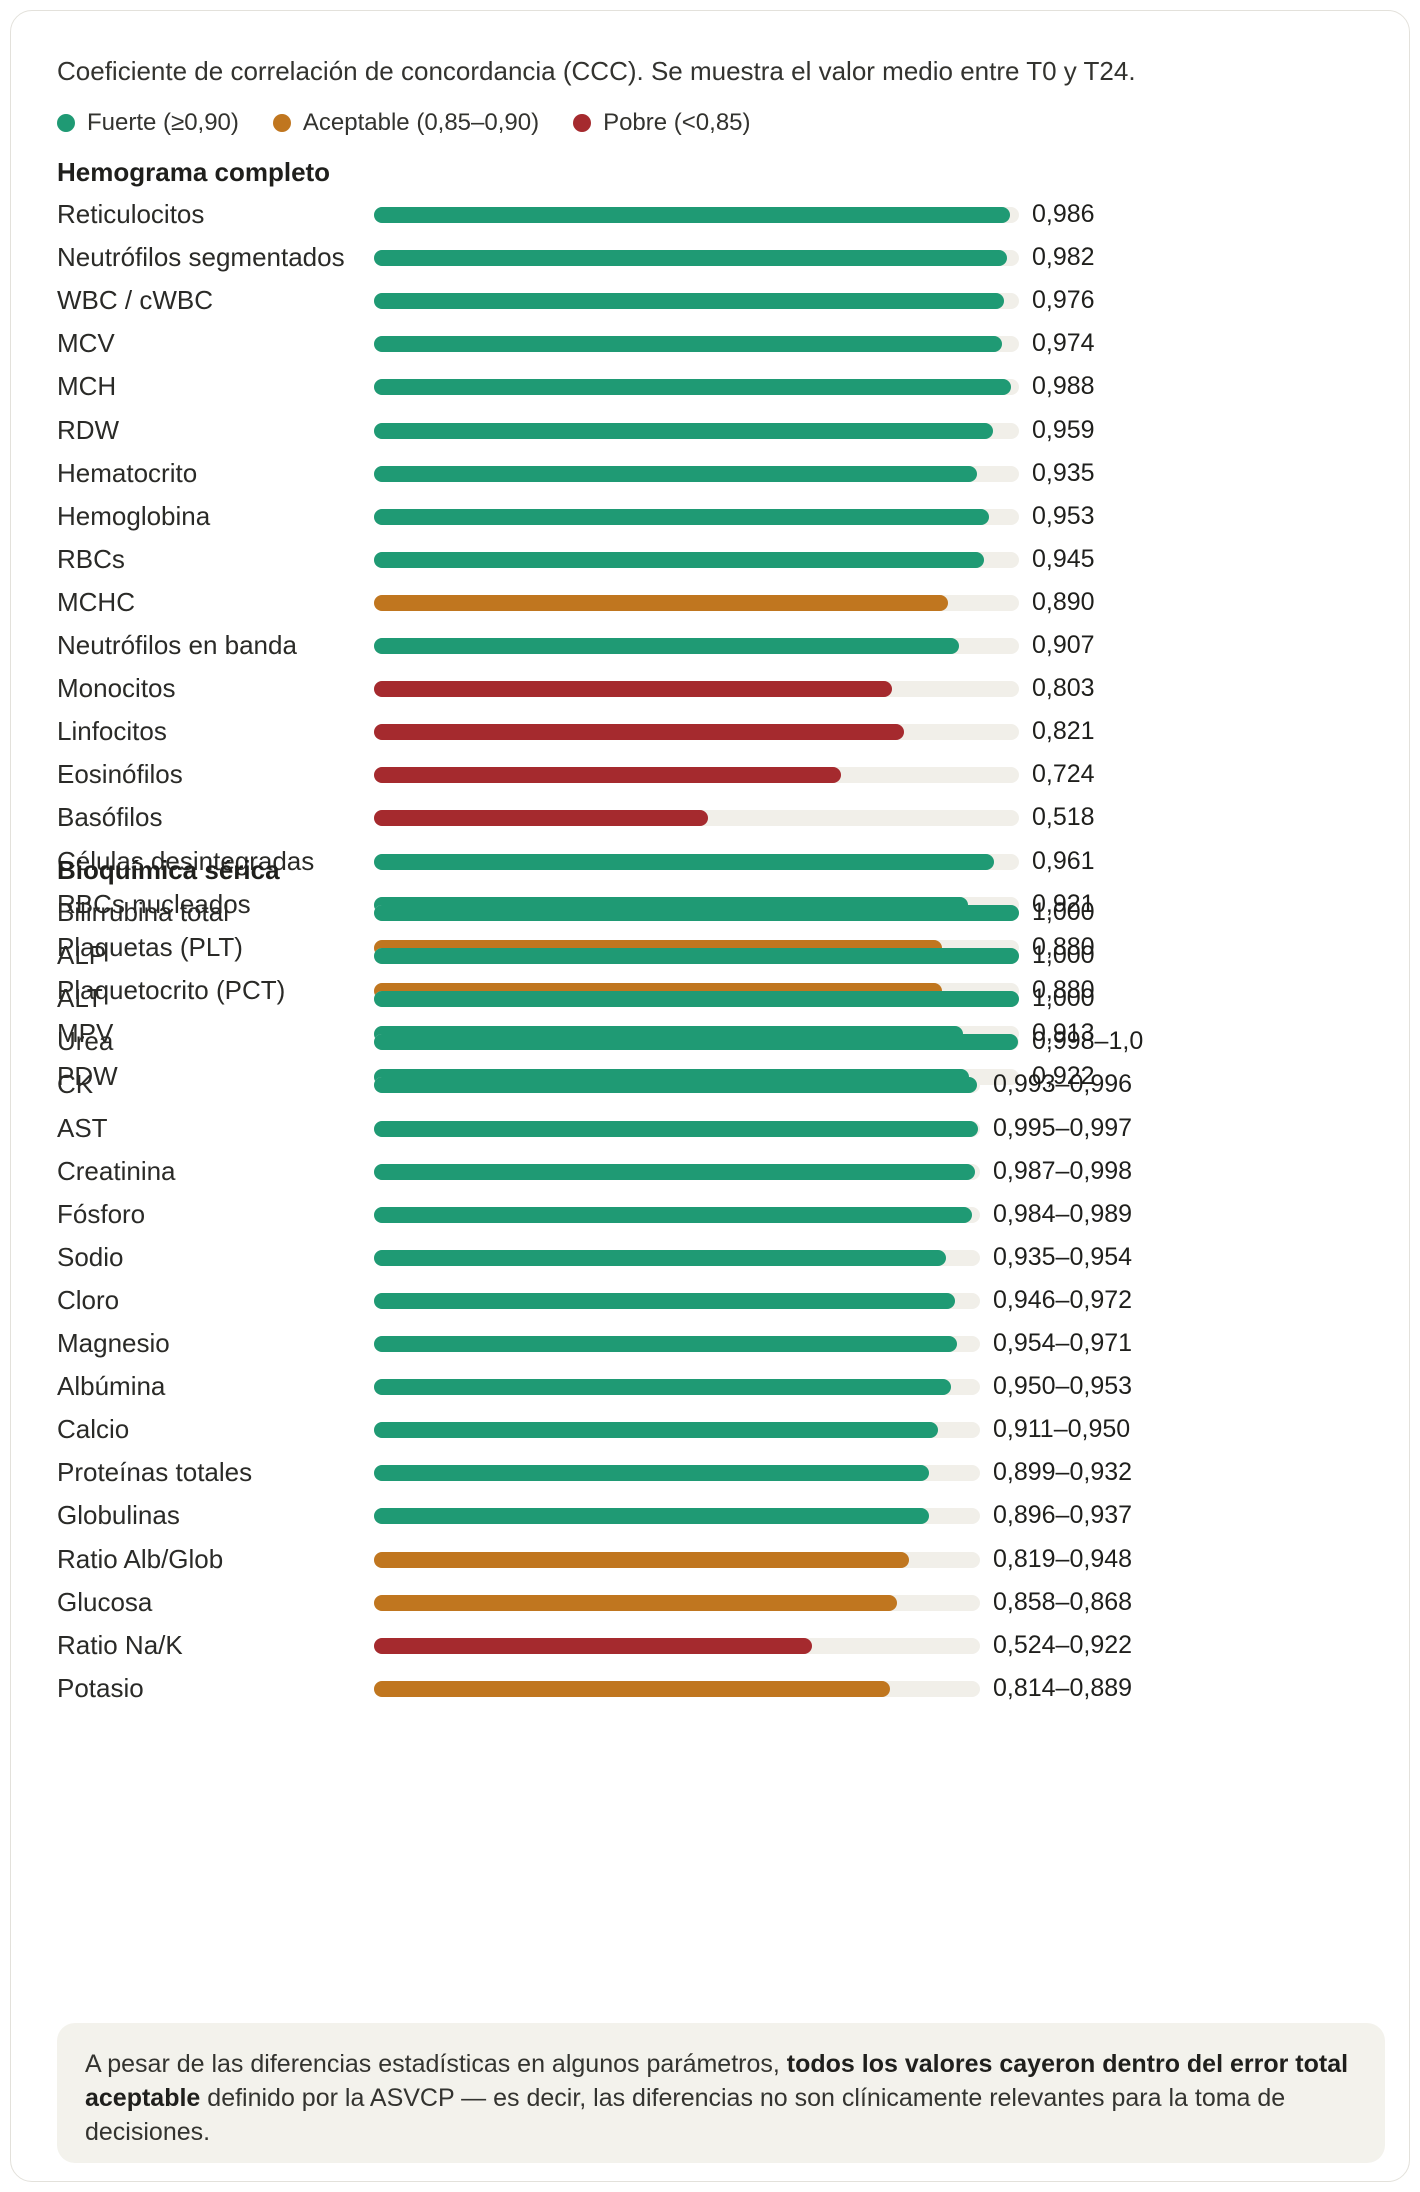  What do you see at coordinates (111, 1386) in the screenshot?
I see `bar-label: Albúmina` at bounding box center [111, 1386].